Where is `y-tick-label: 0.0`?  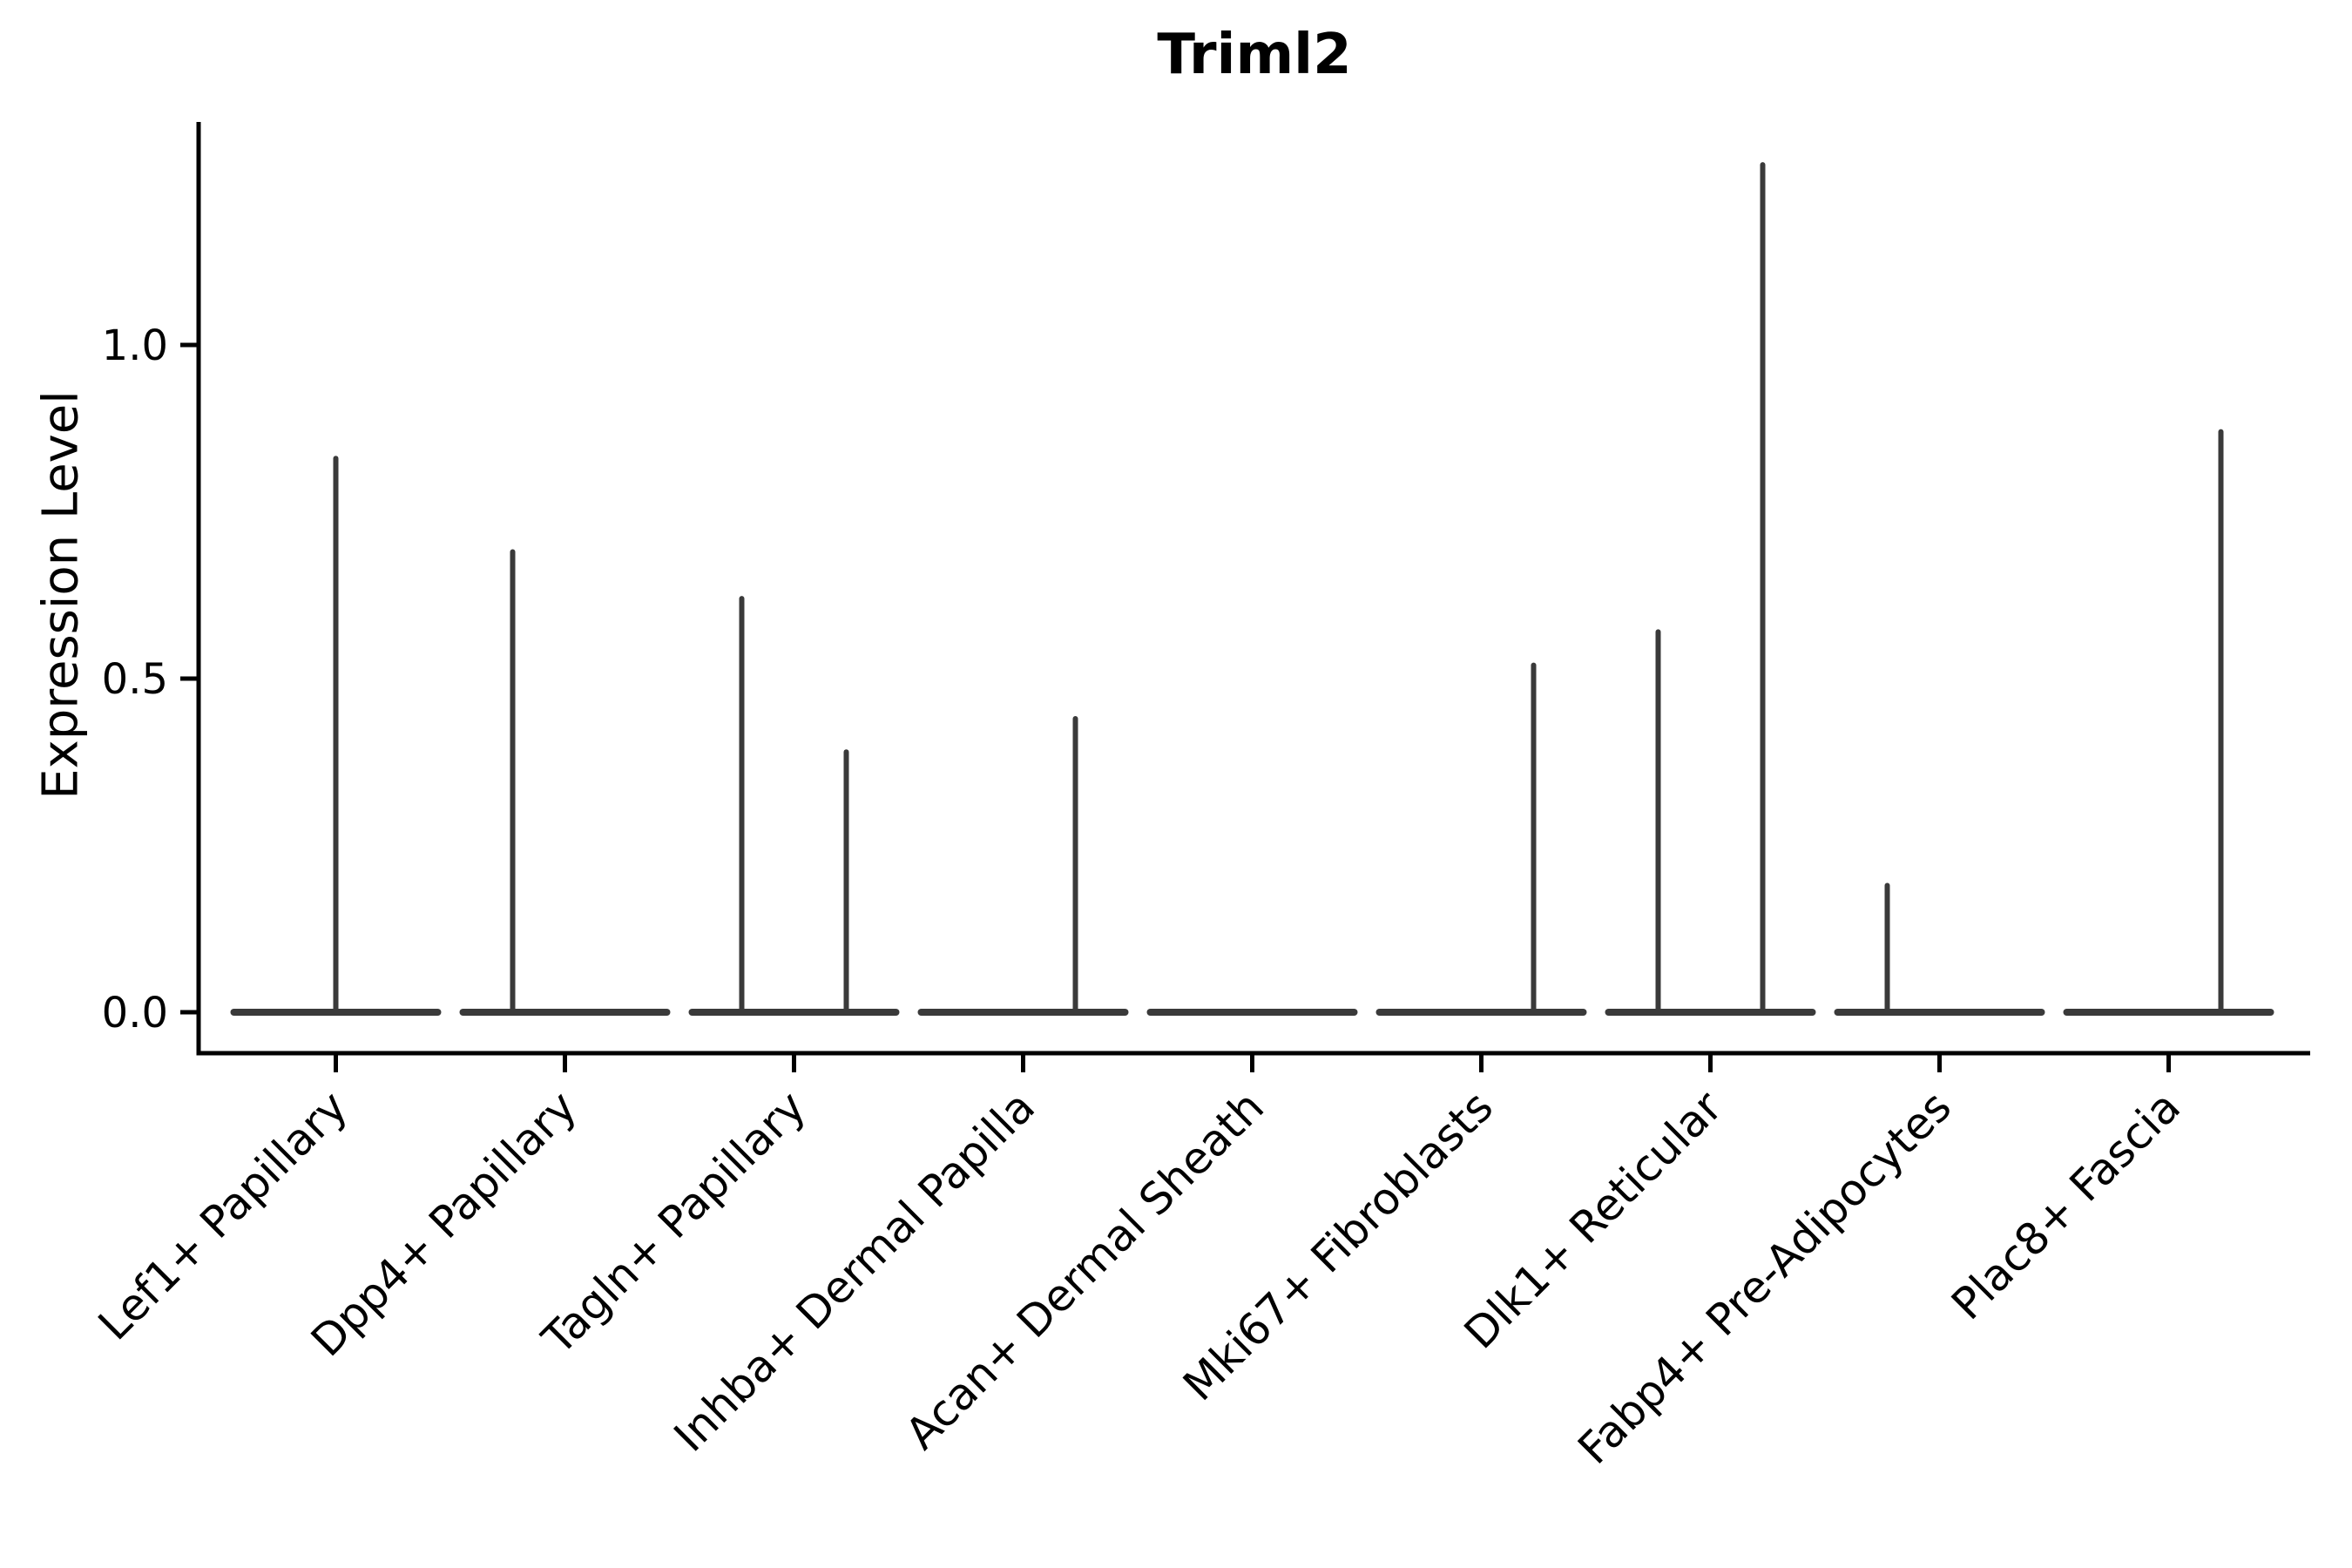 y-tick-label: 0.0 is located at coordinates (135, 1013).